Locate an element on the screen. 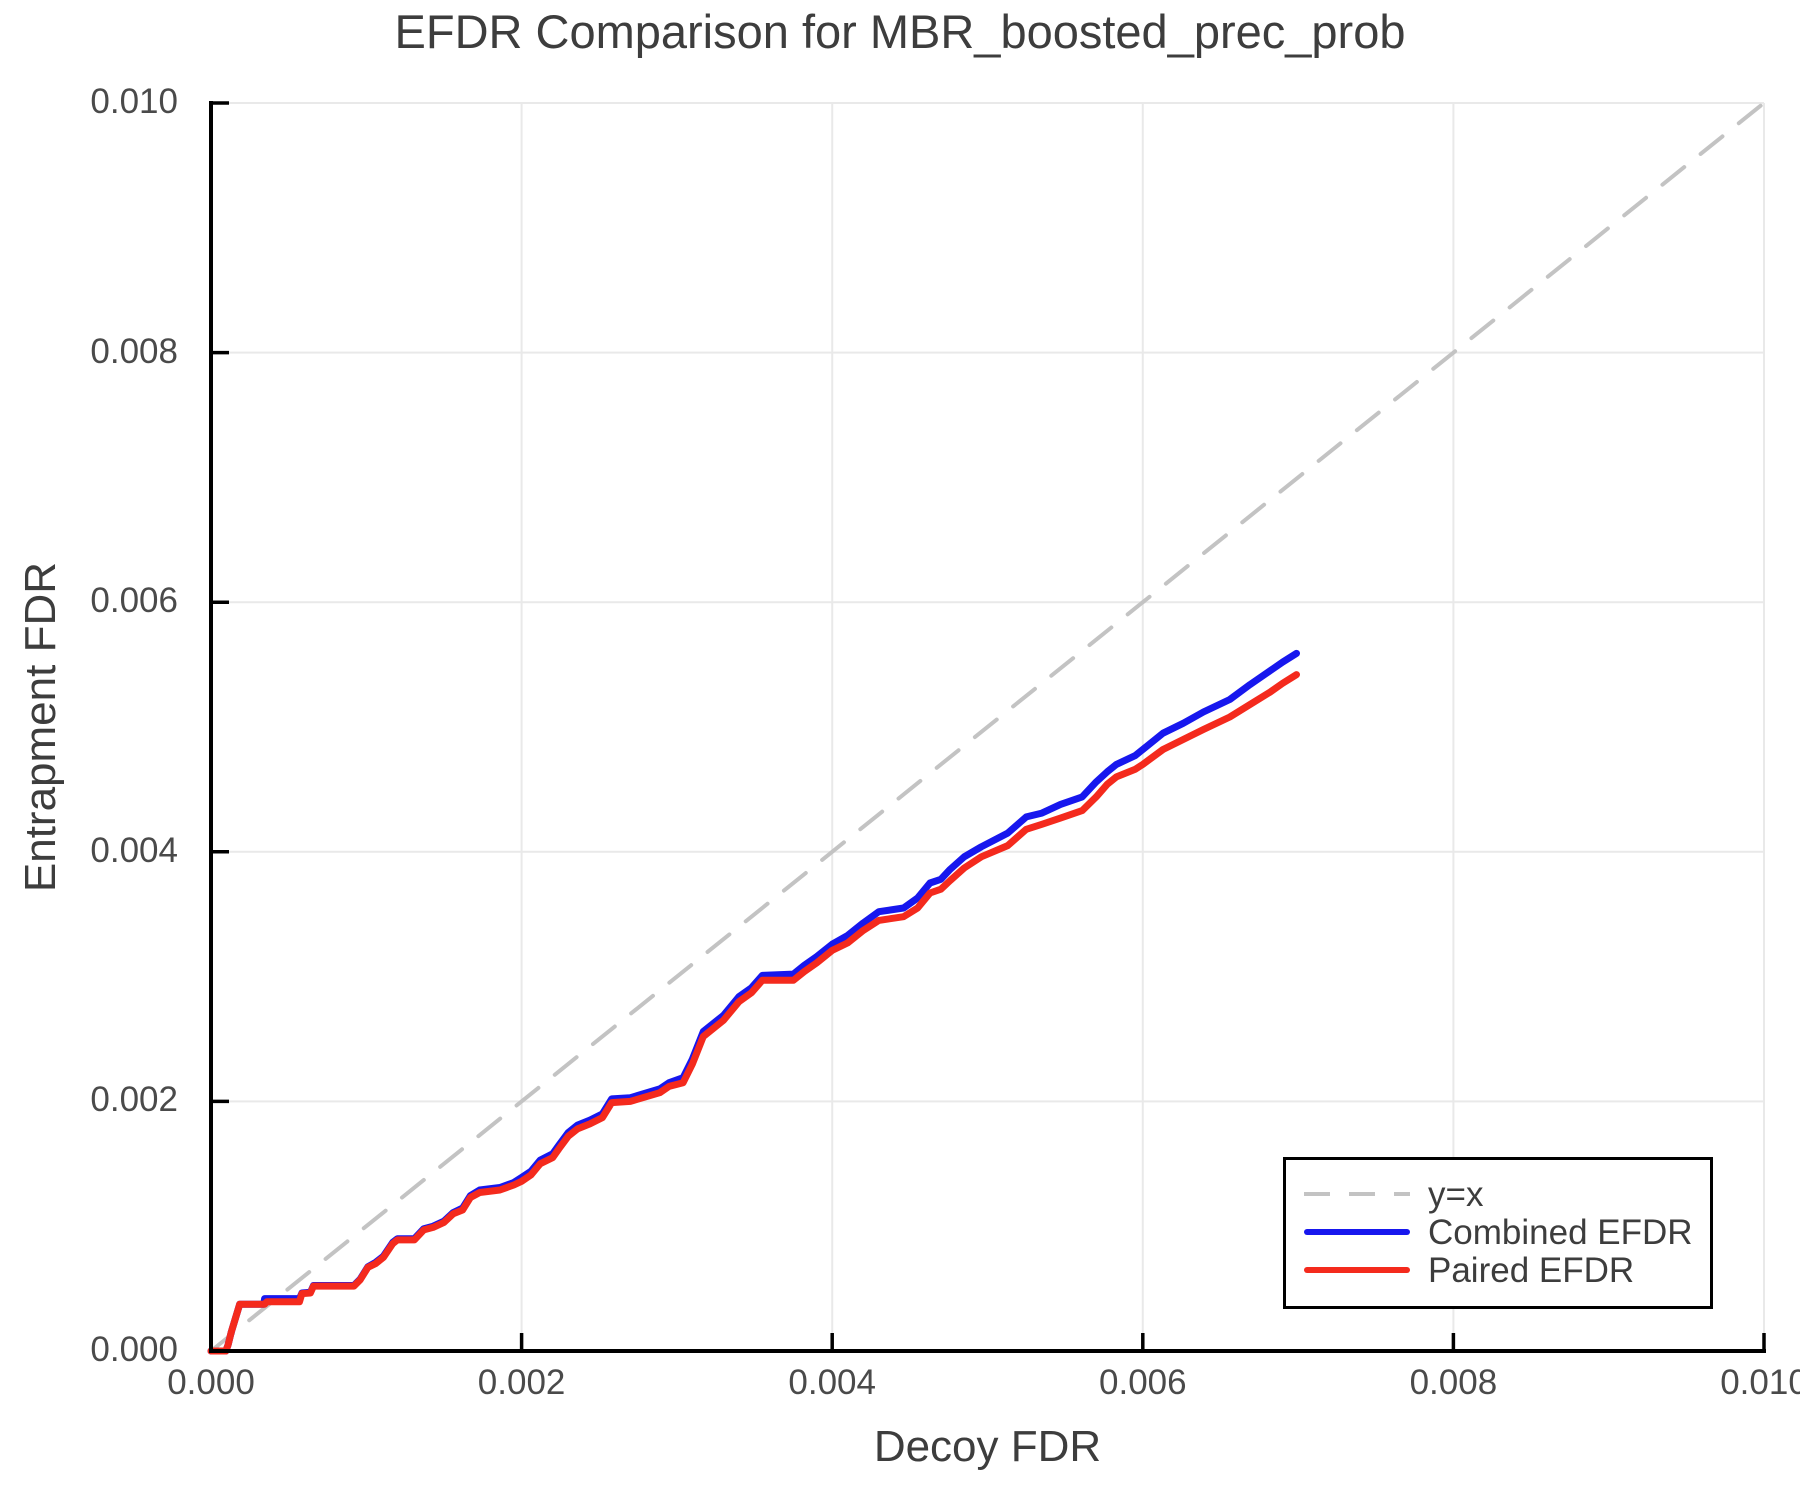 This screenshot has width=1800, height=1500. y-tick-label-0.004: 0.004 is located at coordinates (134, 850).